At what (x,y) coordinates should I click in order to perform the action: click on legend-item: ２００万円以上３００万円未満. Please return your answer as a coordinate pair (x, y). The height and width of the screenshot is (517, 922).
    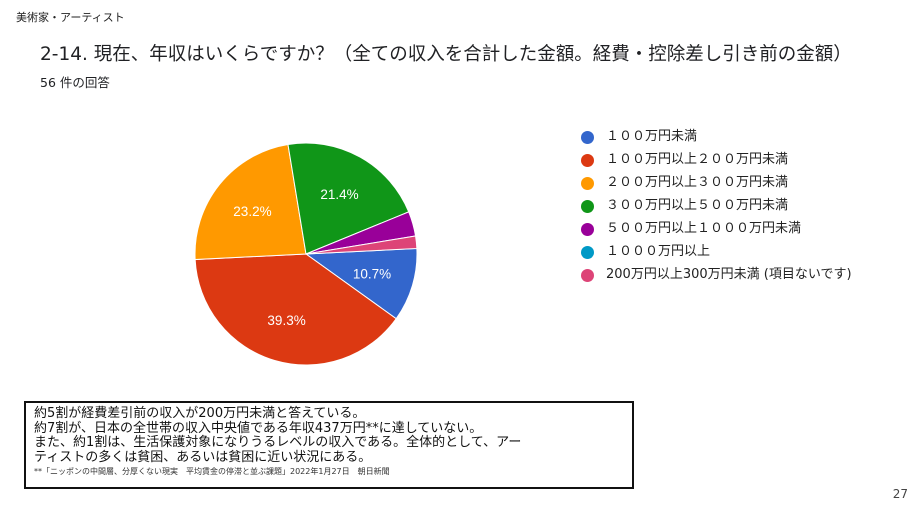
    Looking at the image, I should click on (722, 182).